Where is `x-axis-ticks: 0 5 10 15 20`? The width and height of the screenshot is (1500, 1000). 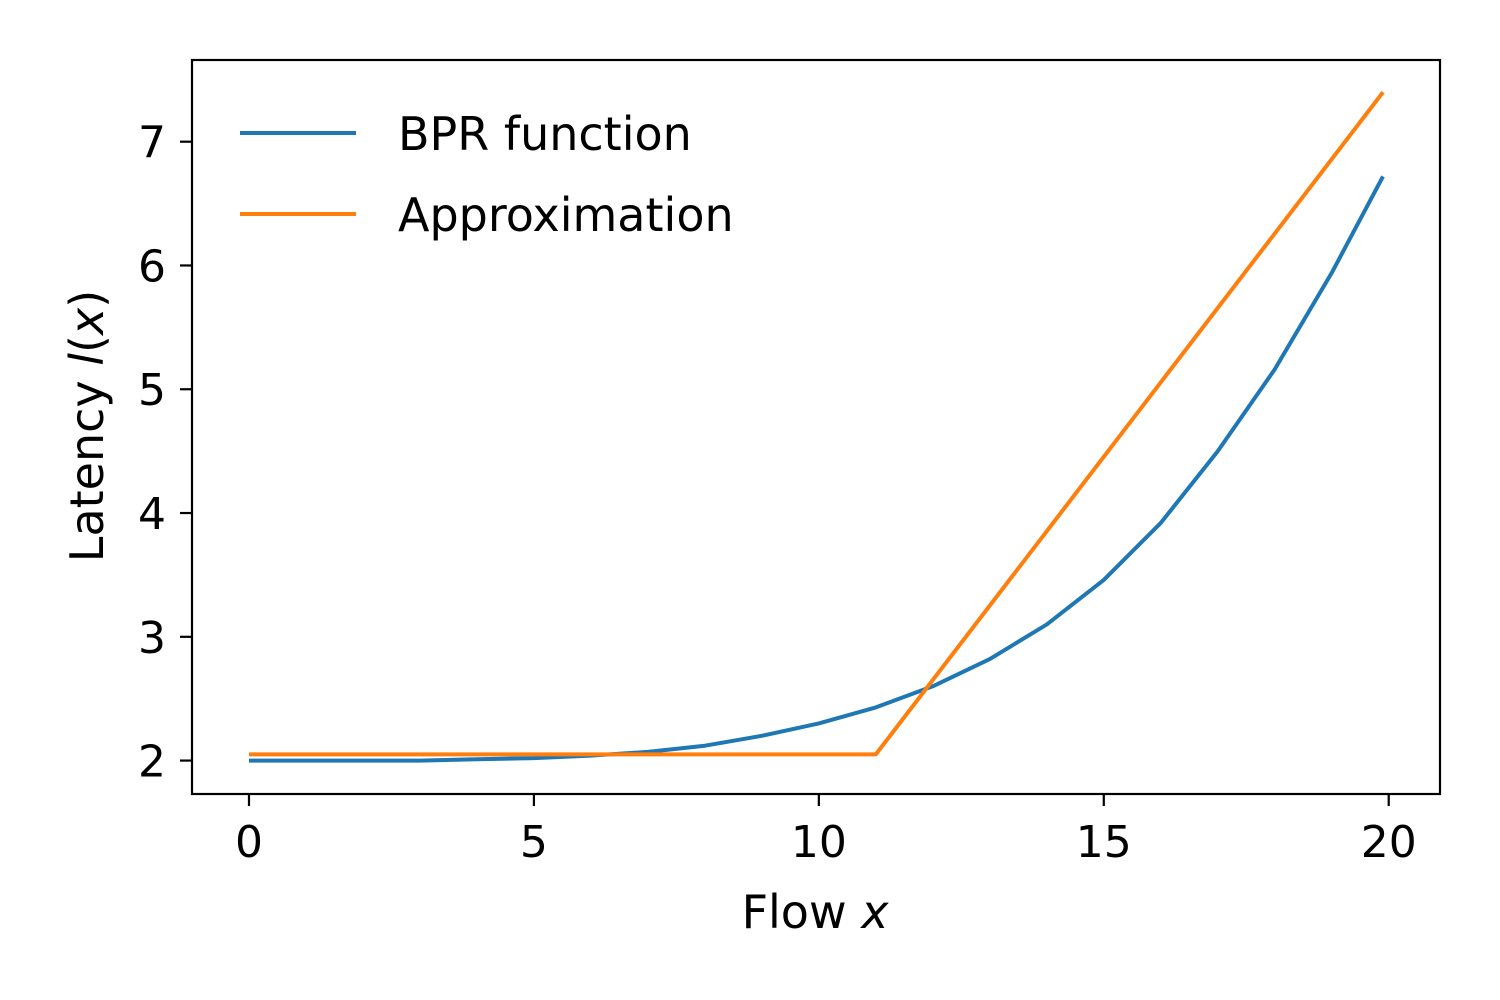 x-axis-ticks: 0 5 10 15 20 is located at coordinates (826, 831).